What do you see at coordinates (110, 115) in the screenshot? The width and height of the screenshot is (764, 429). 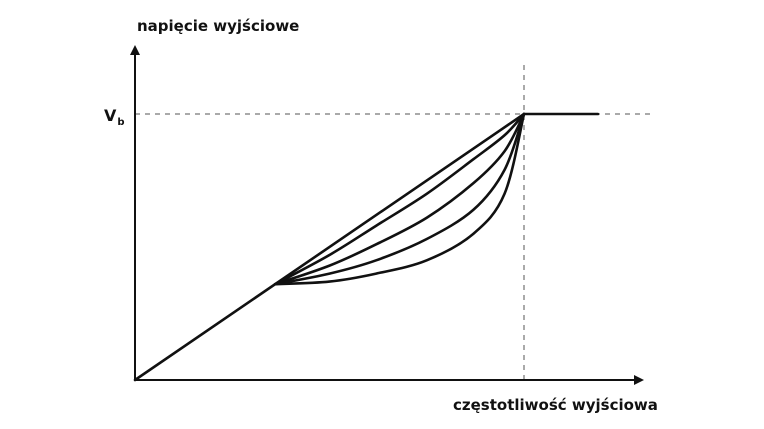 I see `y-tick-label-main: V` at bounding box center [110, 115].